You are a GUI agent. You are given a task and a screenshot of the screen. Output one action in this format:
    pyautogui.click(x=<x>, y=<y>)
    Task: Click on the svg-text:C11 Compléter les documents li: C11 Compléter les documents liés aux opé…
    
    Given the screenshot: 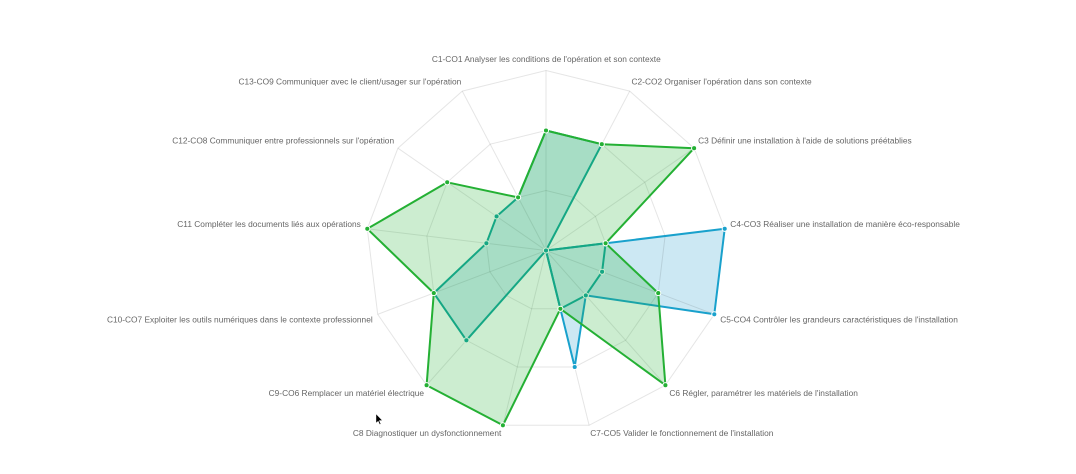 What is the action you would take?
    pyautogui.click(x=269, y=224)
    